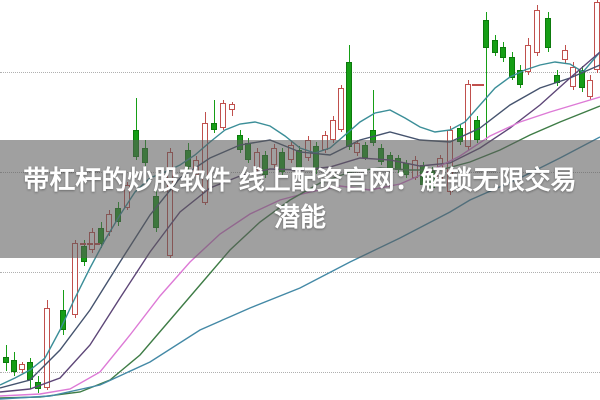 This screenshot has width=600, height=400. Describe the element at coordinates (299, 217) in the screenshot. I see `headline-line-2: 潜能` at that location.